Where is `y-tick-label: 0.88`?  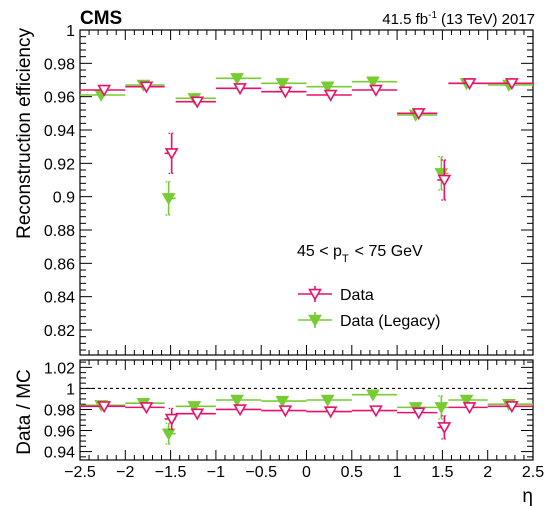 y-tick-label: 0.88 is located at coordinates (59, 231).